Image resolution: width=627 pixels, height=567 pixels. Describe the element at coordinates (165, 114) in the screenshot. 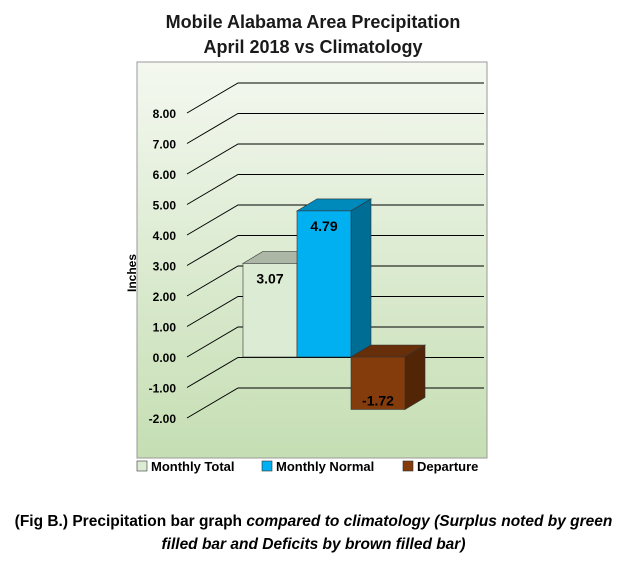

I see `y-tick-label: 8.00` at that location.